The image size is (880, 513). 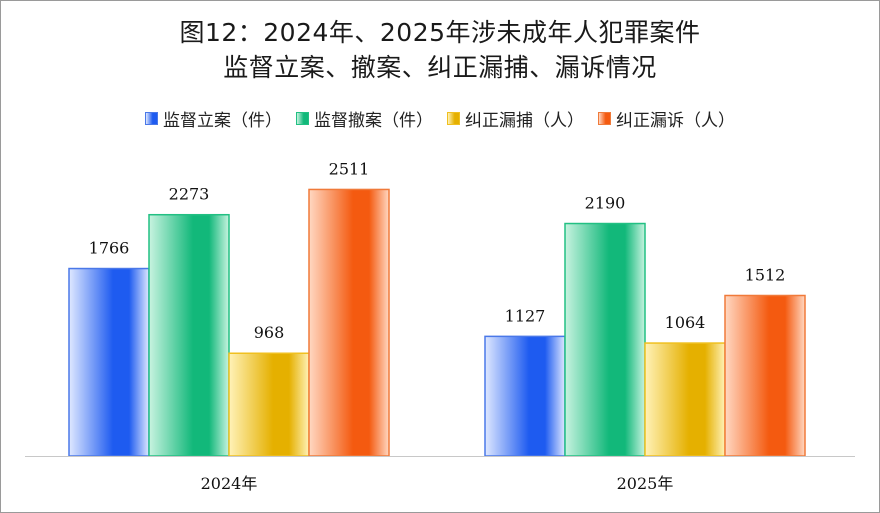 What do you see at coordinates (440, 67) in the screenshot?
I see `chart-title-line2: 监督立案、撤案、纠正漏捕、漏诉情况` at bounding box center [440, 67].